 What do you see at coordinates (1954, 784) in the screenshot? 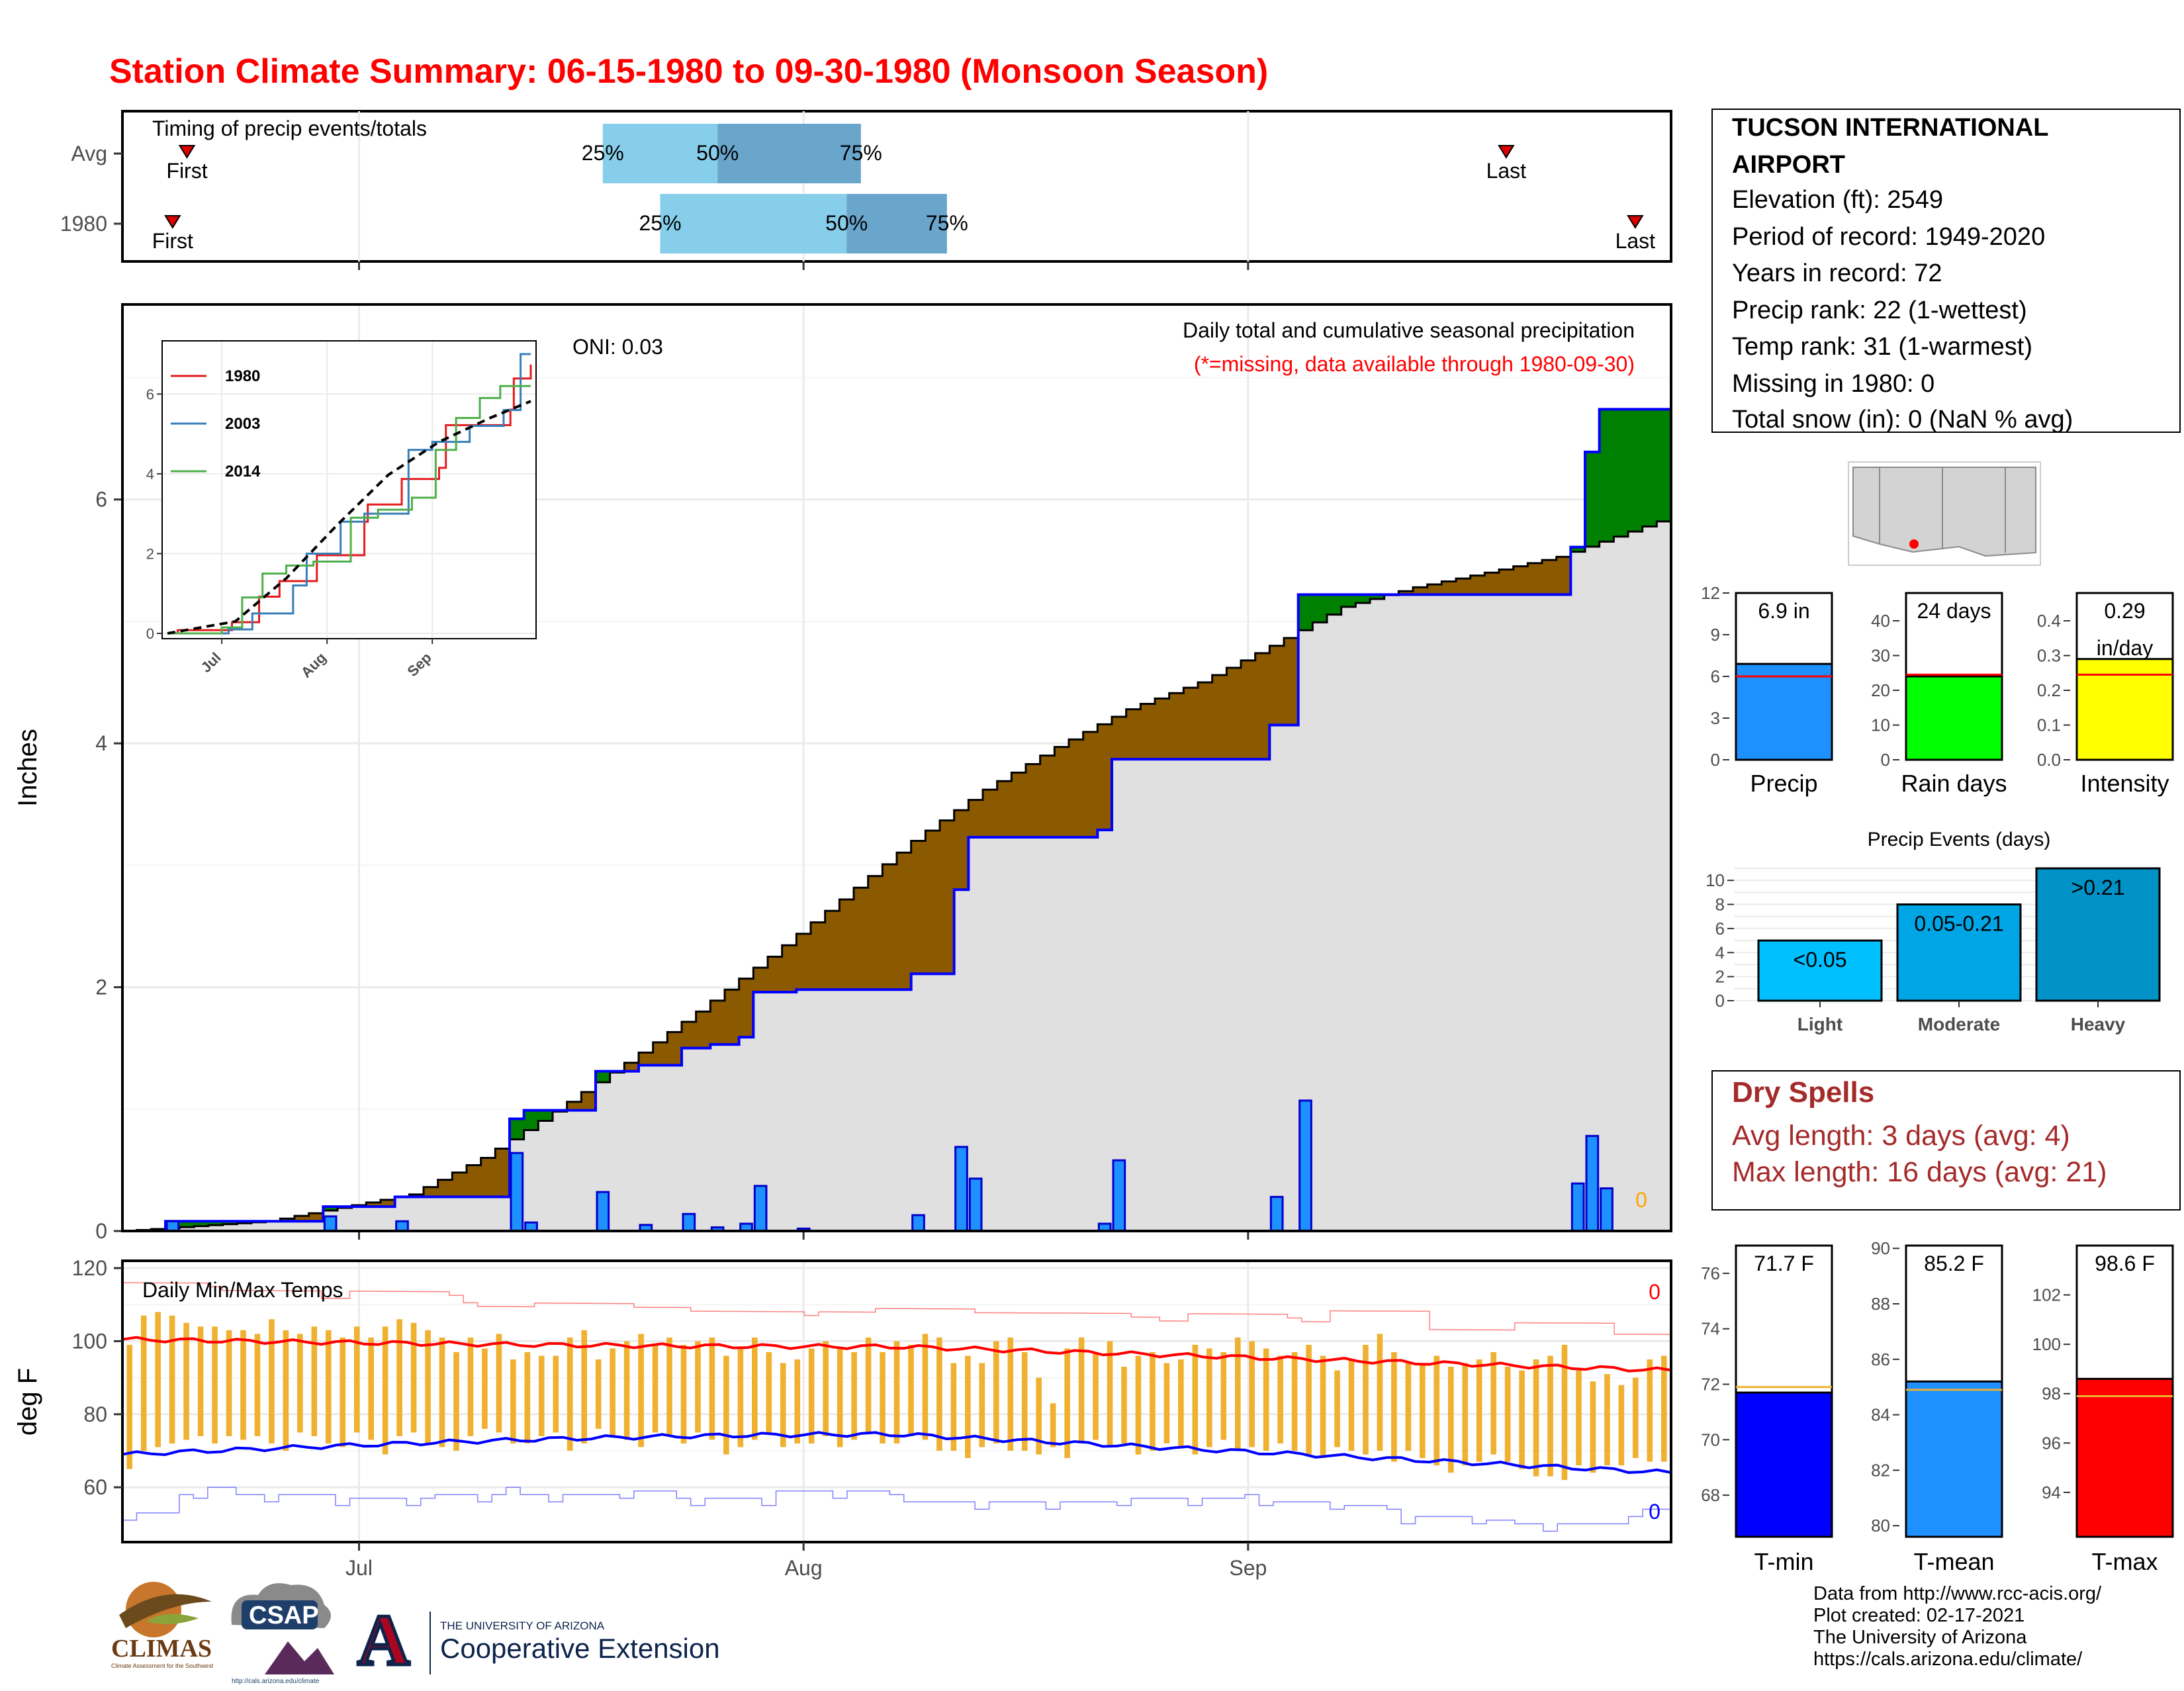
I see `mini-bar-category-label: Rain days` at bounding box center [1954, 784].